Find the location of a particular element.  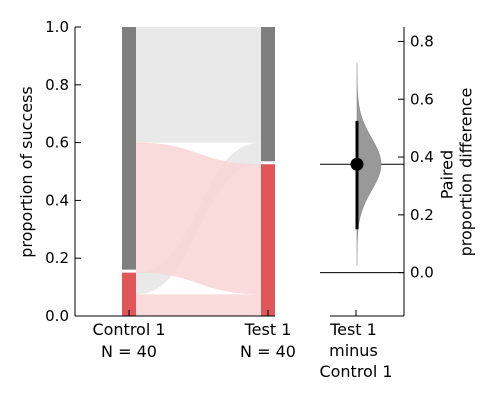

comparison-label: Test 1 minus Control 1 is located at coordinates (355, 350).